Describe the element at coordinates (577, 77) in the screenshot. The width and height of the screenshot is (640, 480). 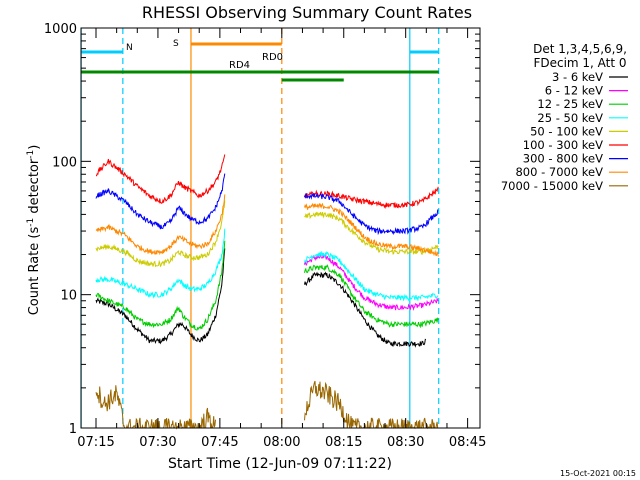
I see `legend-label-0: 3 - 6 keV` at that location.